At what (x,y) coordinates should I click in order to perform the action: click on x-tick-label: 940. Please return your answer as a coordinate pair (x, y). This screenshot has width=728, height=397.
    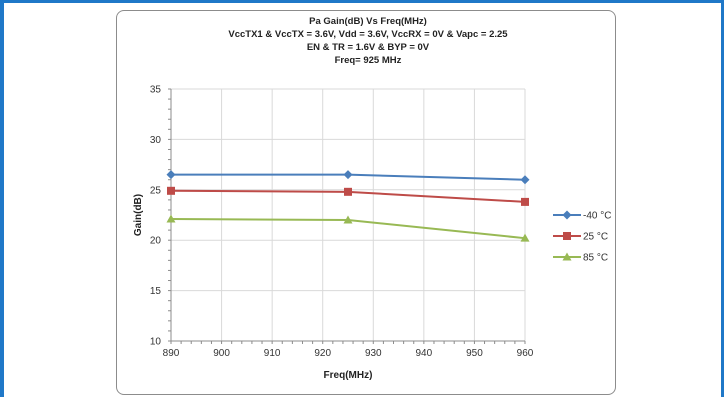
    Looking at the image, I should click on (424, 353).